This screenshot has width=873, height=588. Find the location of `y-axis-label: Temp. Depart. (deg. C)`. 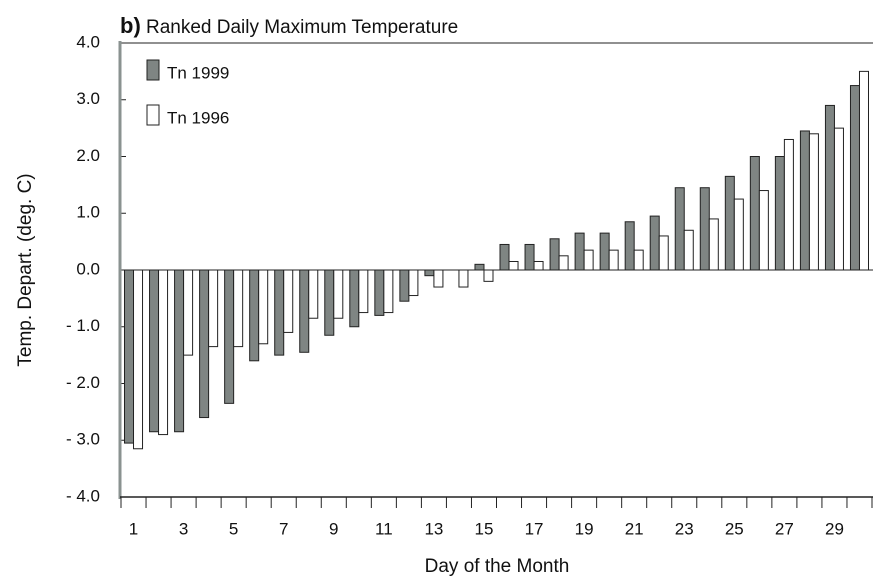

y-axis-label: Temp. Depart. (deg. C) is located at coordinates (25, 269).